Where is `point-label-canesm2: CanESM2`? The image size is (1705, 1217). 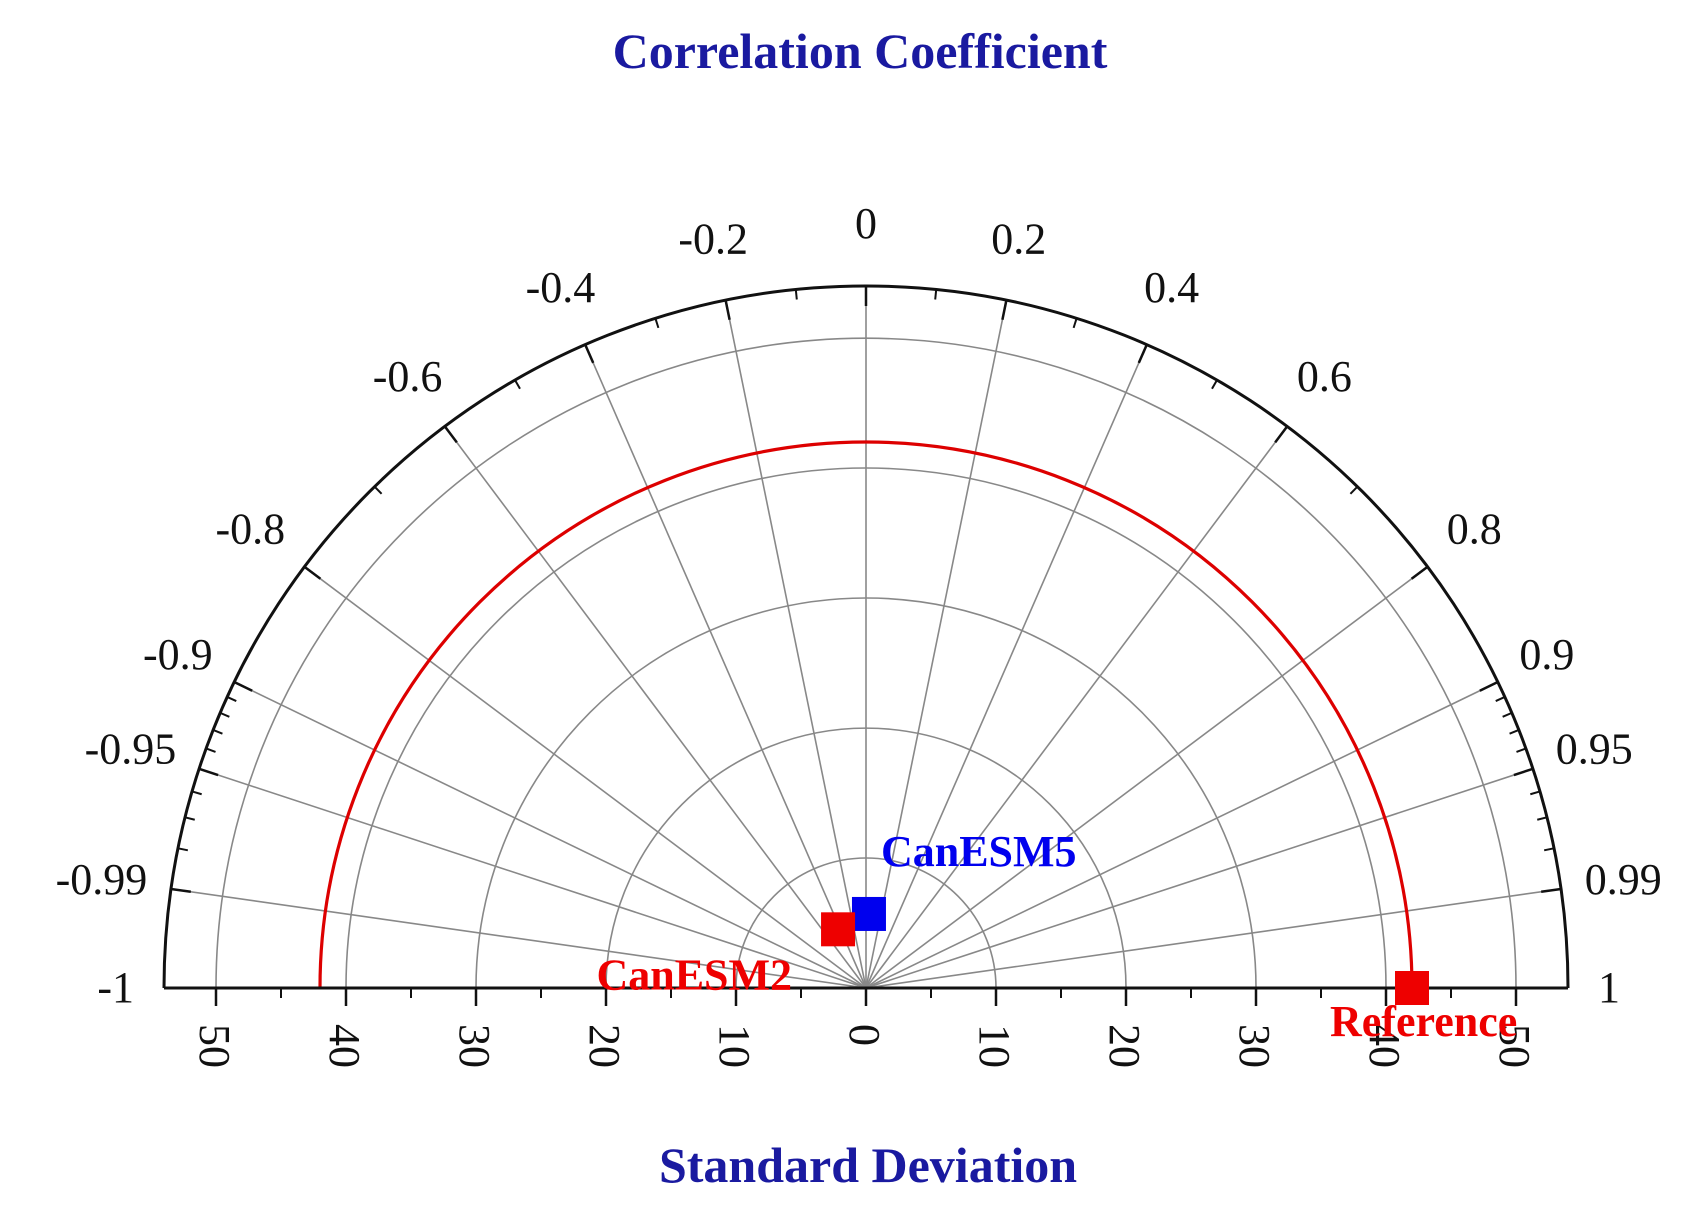 point-label-canesm2: CanESM2 is located at coordinates (694, 974).